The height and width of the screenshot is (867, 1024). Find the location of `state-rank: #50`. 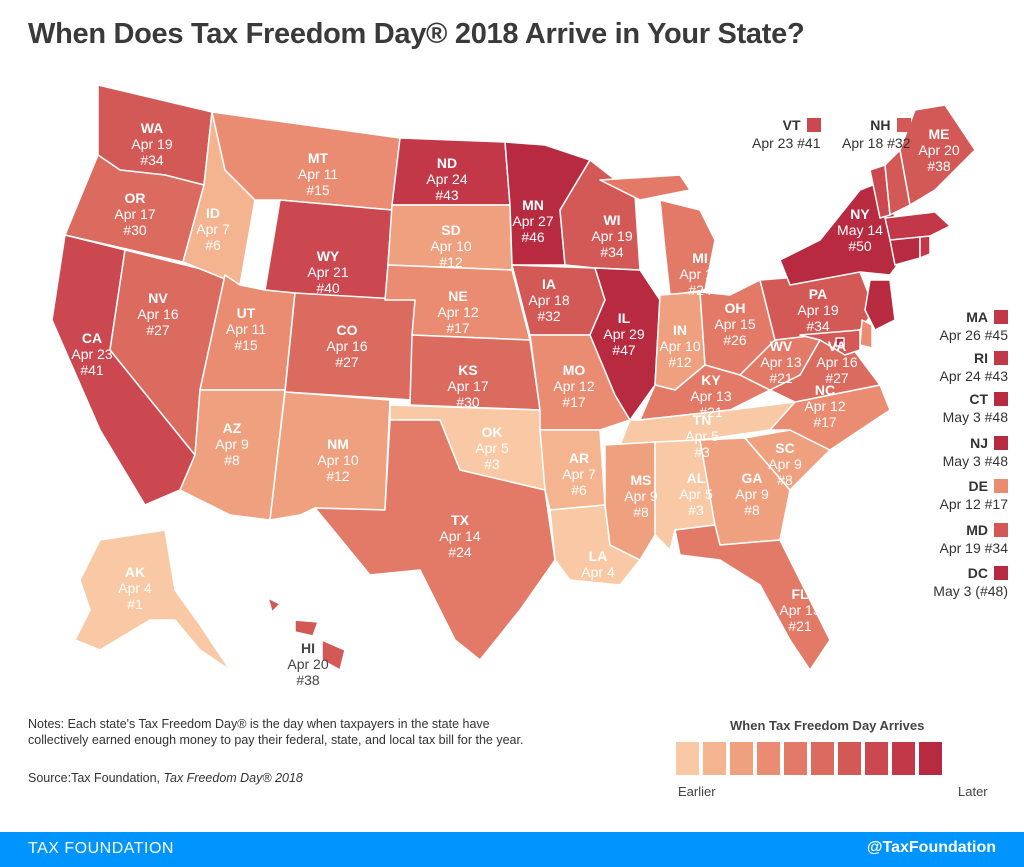

state-rank: #50 is located at coordinates (860, 246).